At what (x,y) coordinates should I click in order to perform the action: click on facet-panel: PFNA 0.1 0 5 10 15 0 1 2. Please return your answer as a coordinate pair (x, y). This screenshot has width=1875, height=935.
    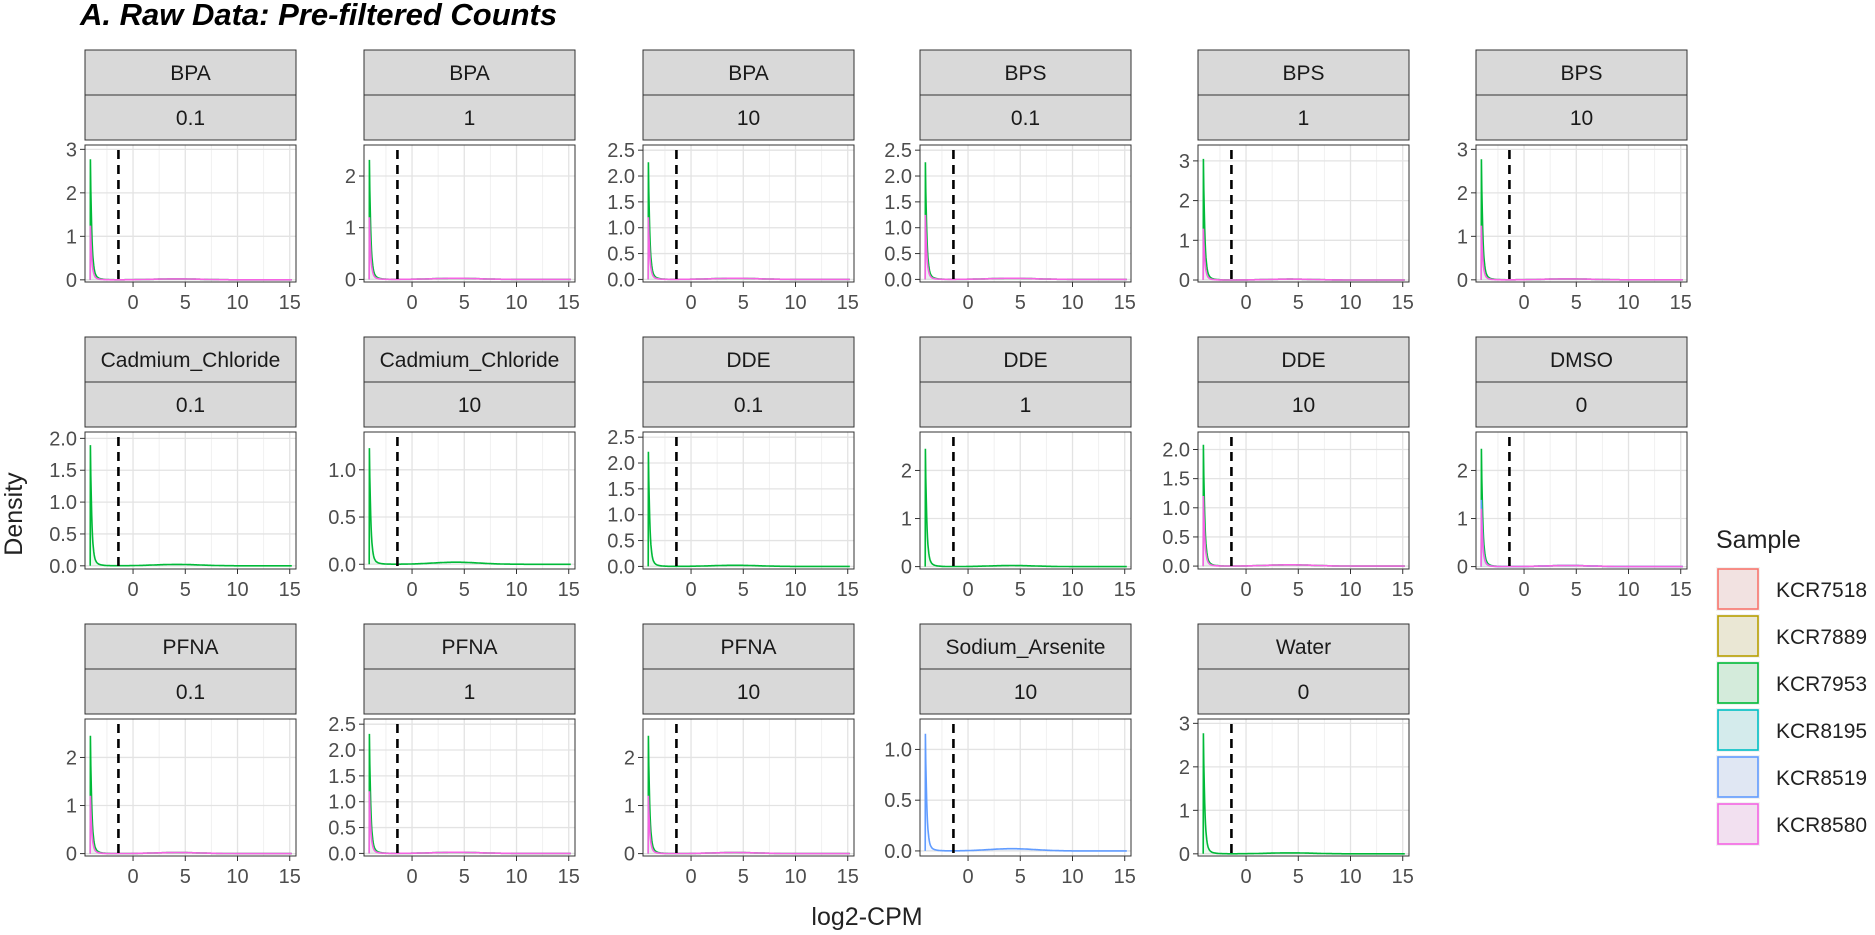
    Looking at the image, I should click on (183, 755).